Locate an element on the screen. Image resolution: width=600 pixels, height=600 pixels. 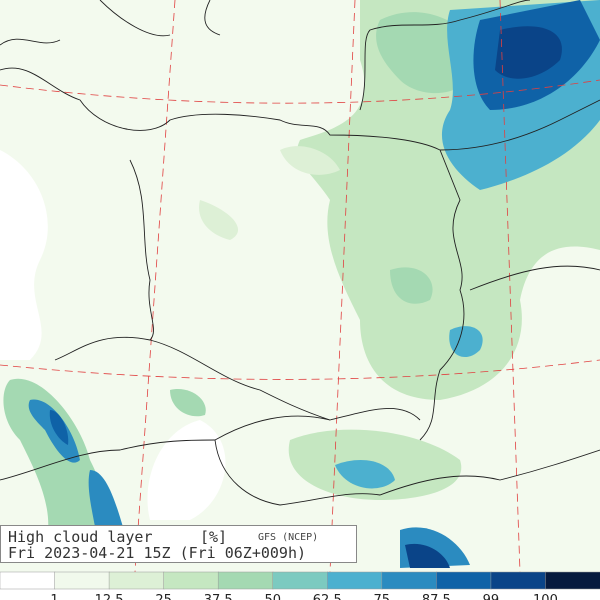
colorbar-label: 1 is located at coordinates (54, 596).